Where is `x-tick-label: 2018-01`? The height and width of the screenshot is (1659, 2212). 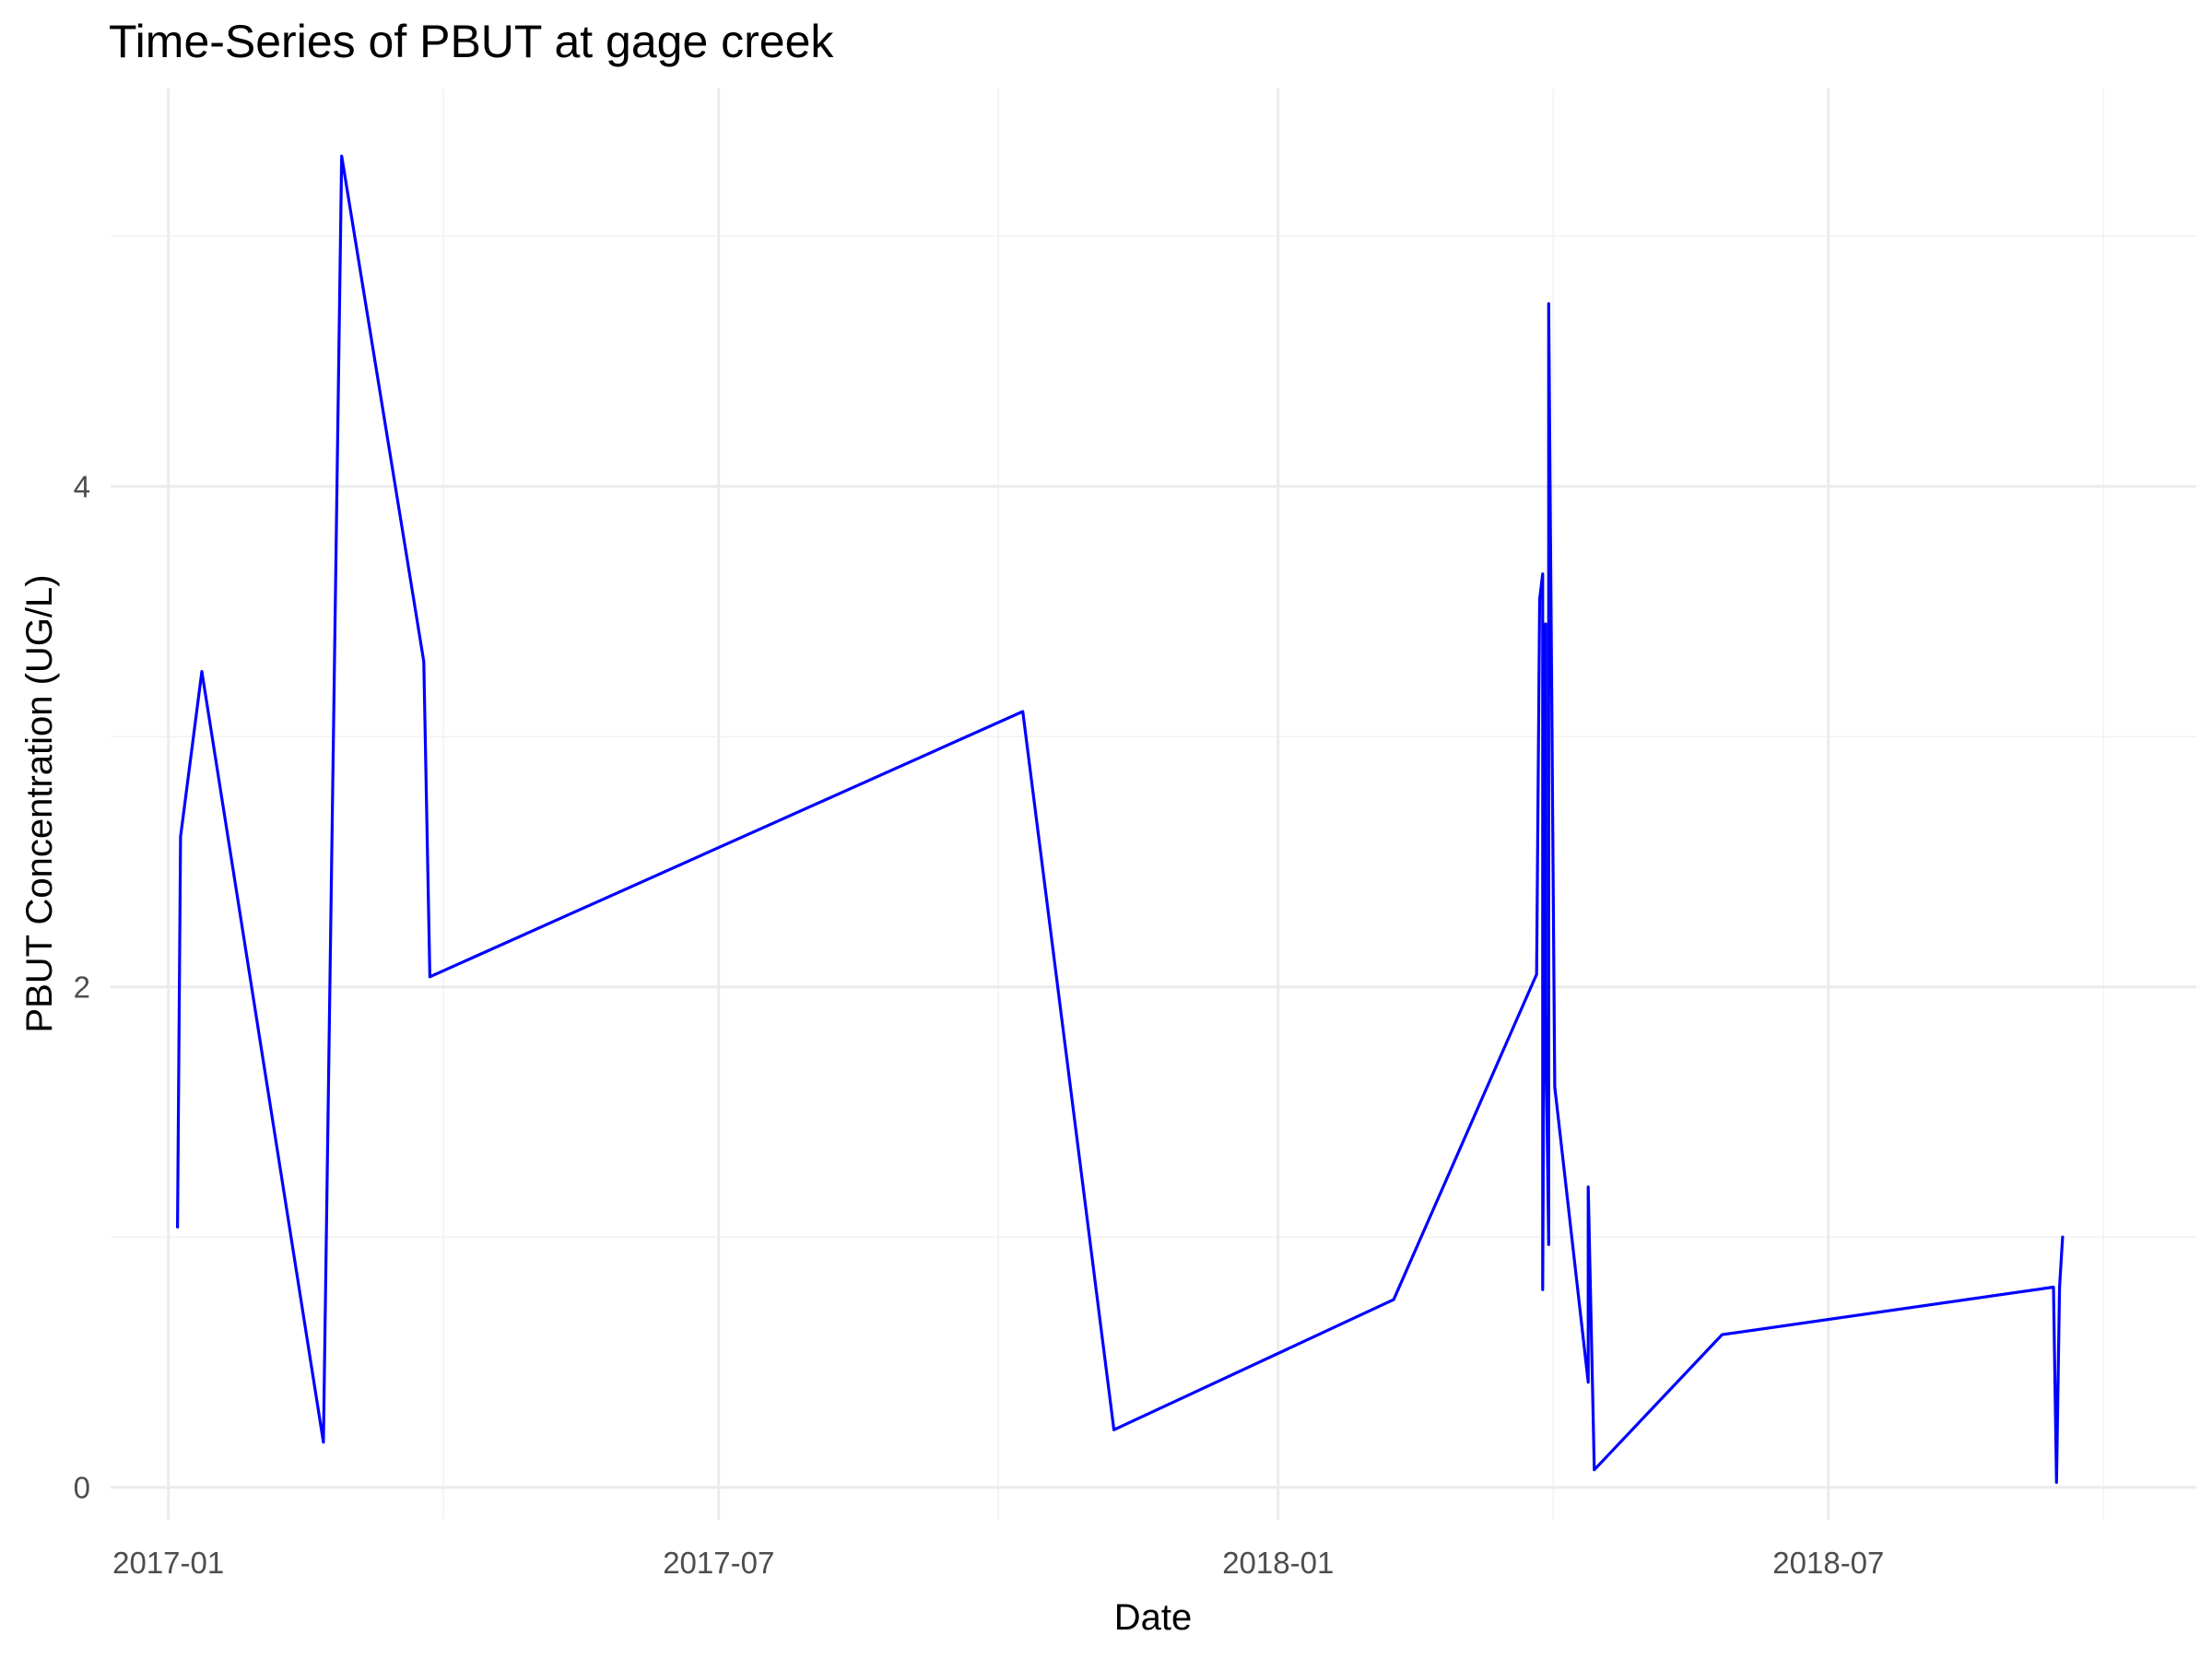 x-tick-label: 2018-01 is located at coordinates (1278, 1563).